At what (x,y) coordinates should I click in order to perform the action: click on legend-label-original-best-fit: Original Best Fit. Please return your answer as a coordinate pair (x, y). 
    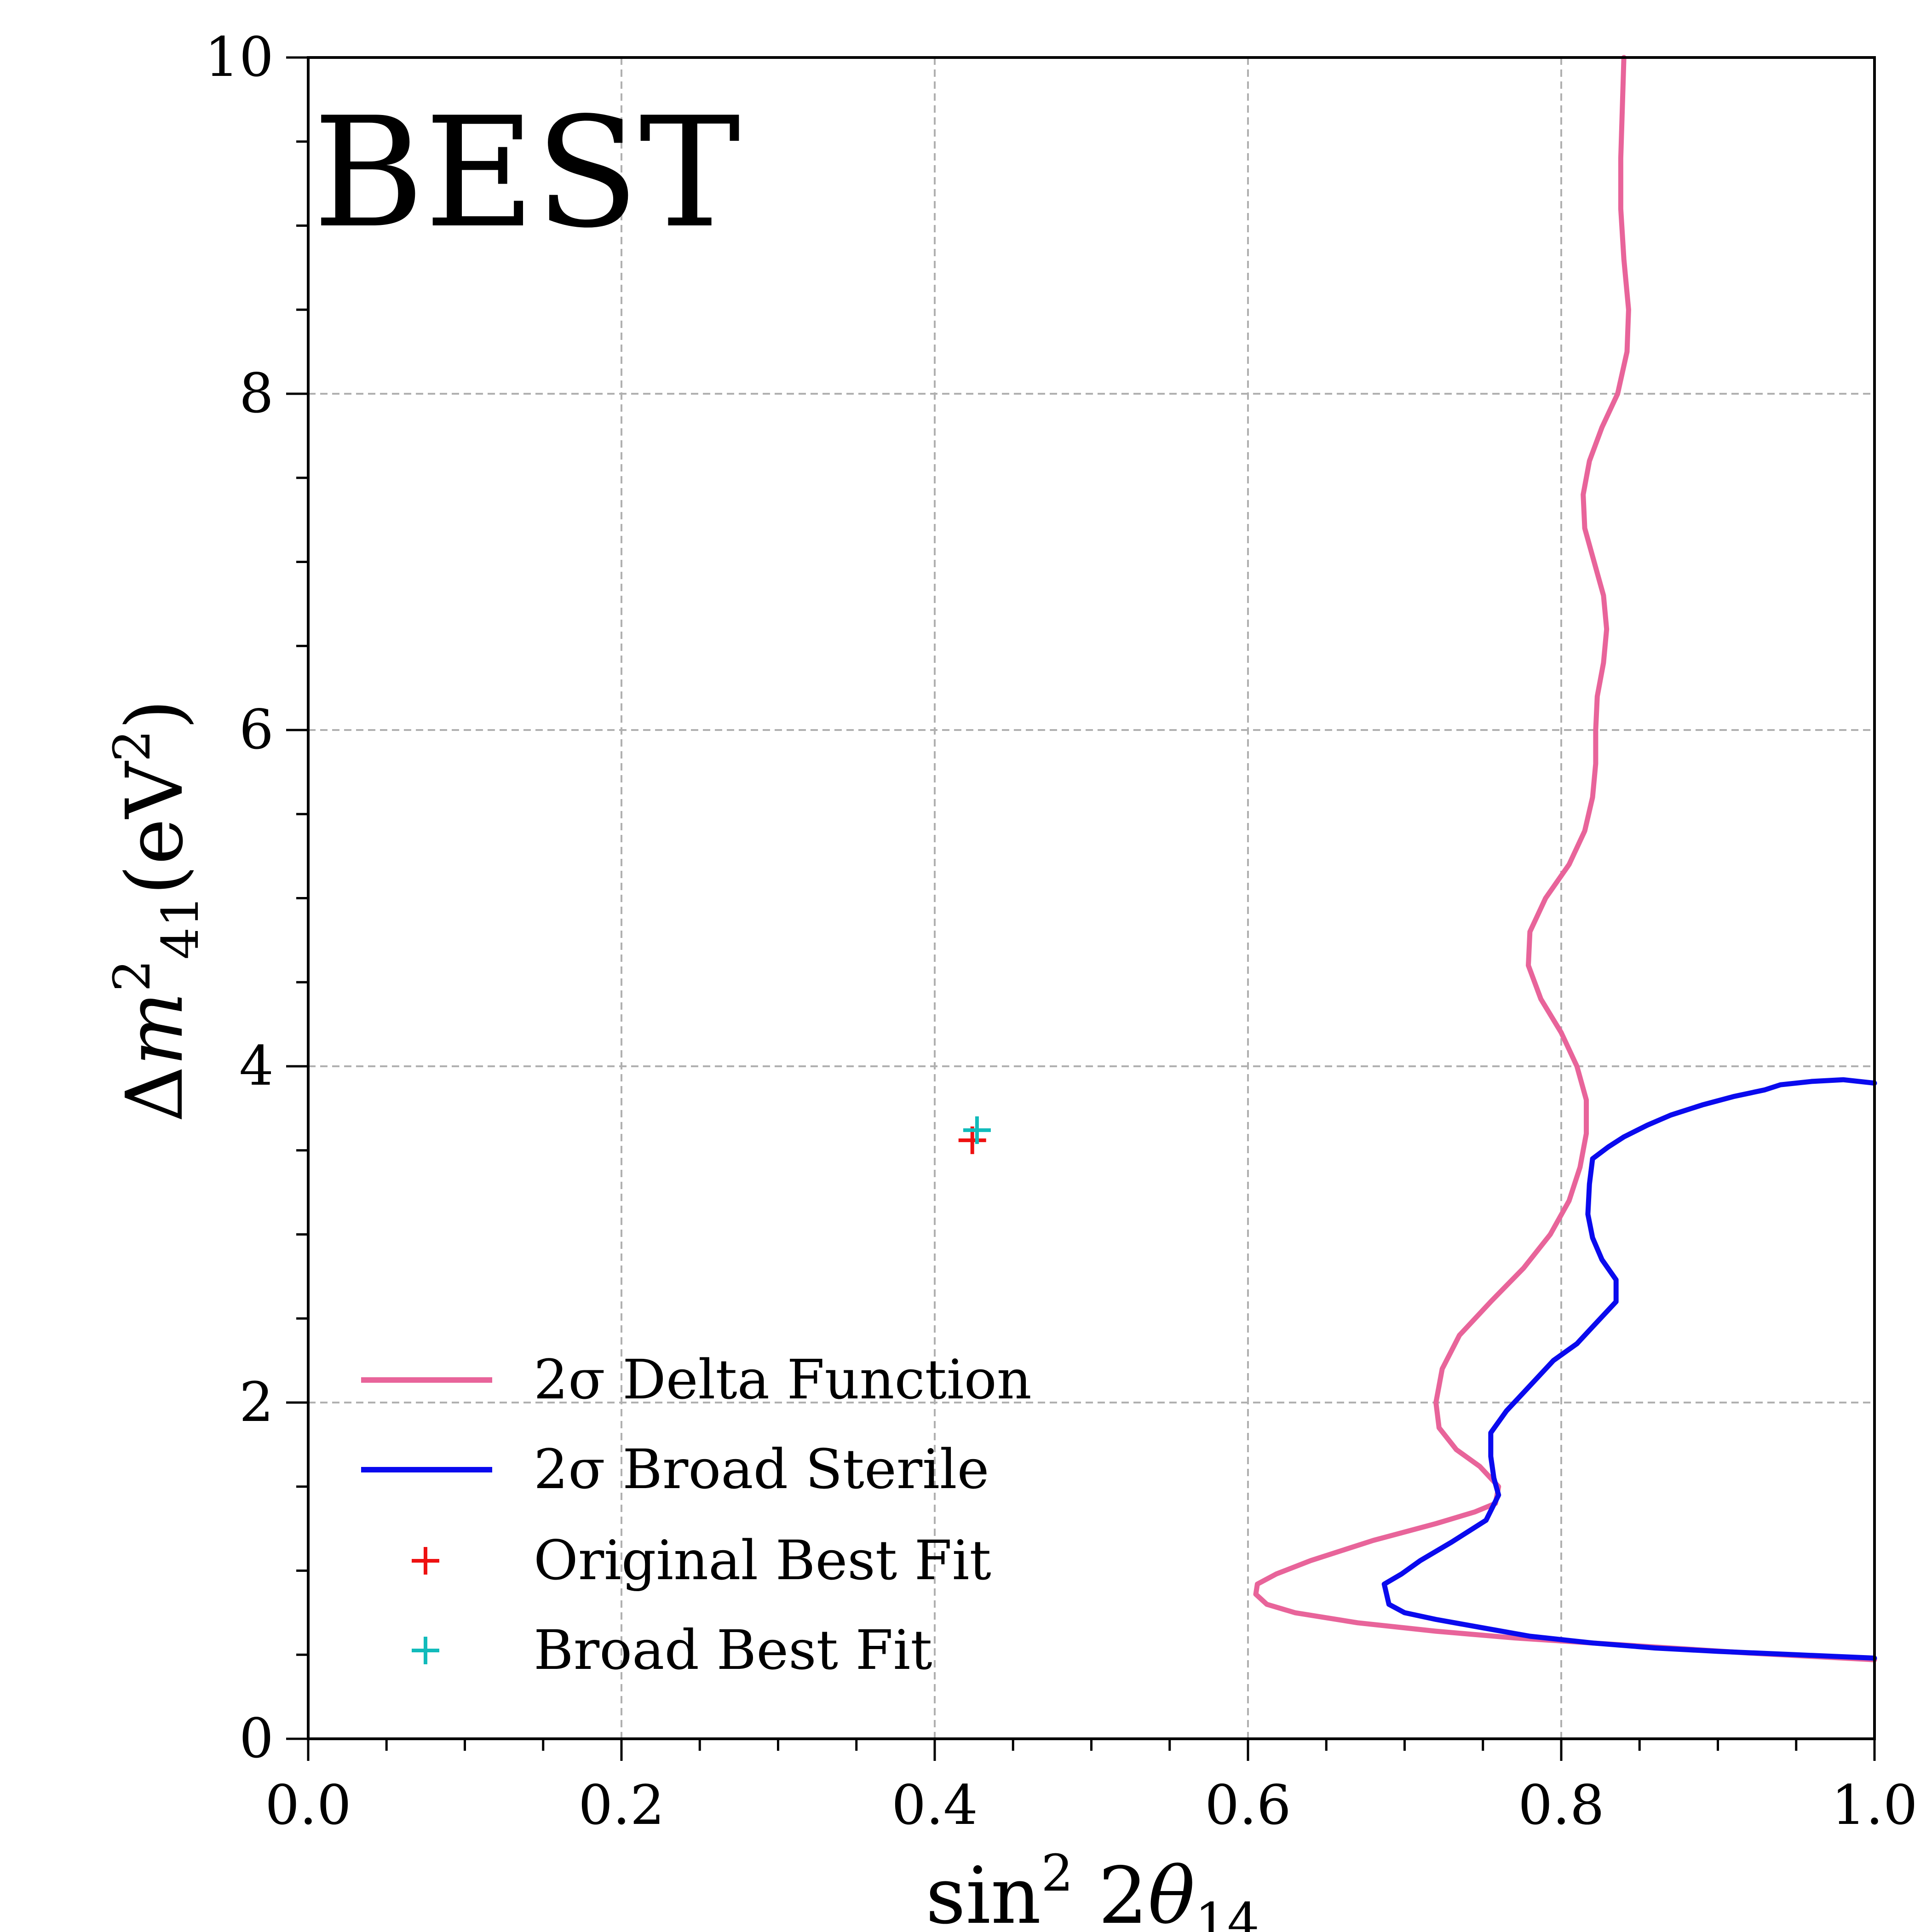
    Looking at the image, I should click on (762, 1560).